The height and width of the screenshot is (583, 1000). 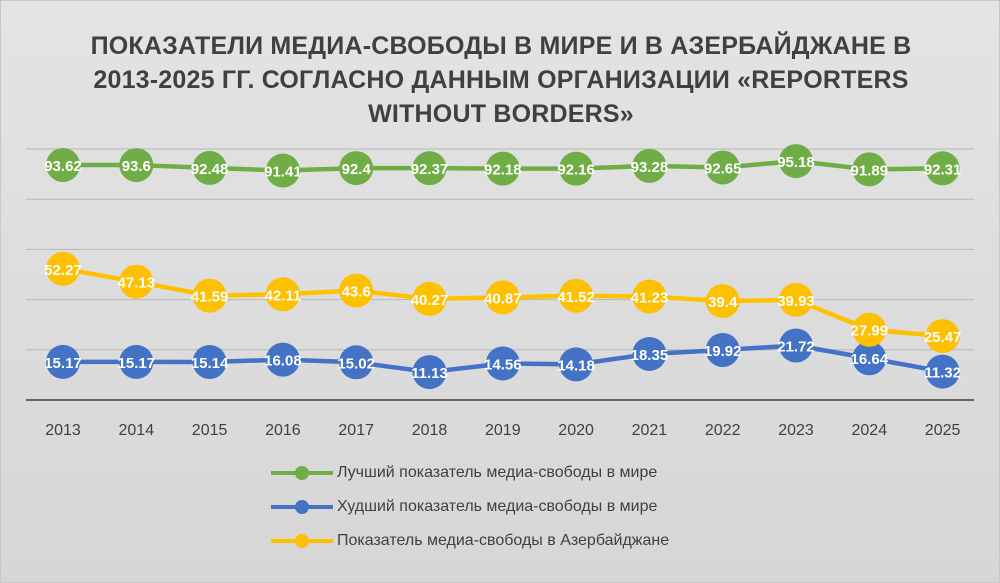 I want to click on data-label: 92.4, so click(x=357, y=169).